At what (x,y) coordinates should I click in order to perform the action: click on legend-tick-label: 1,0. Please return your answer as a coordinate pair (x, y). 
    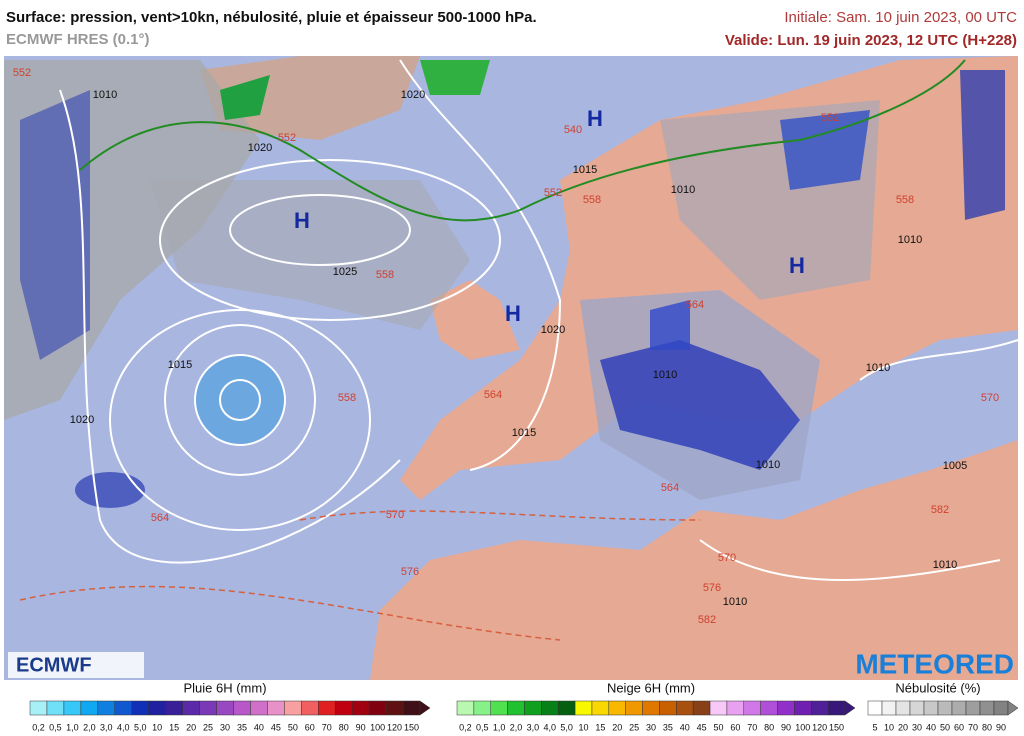
    Looking at the image, I should click on (72, 727).